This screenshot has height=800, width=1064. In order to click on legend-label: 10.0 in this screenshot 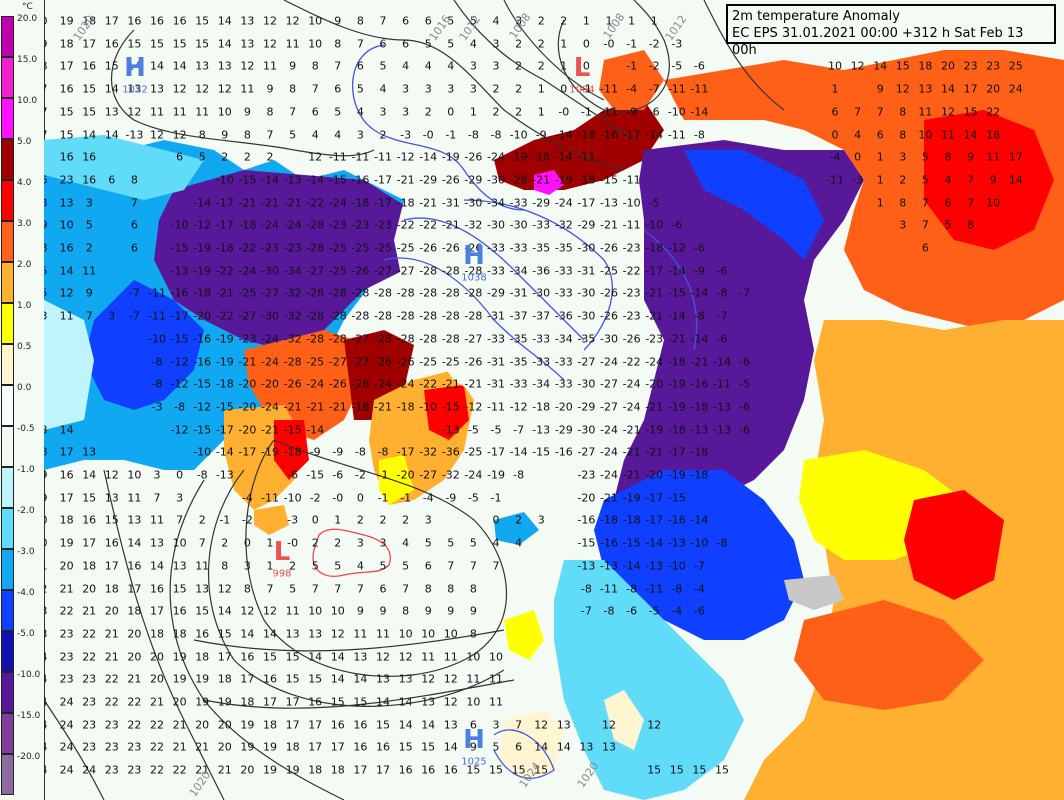, I will do `click(27, 101)`.